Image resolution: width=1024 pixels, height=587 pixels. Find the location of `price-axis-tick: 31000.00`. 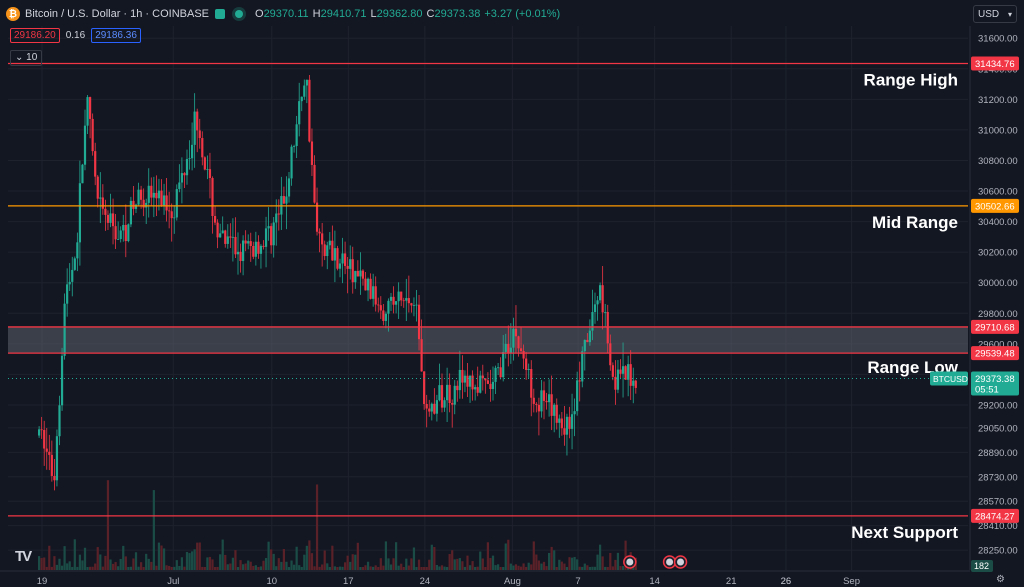

price-axis-tick: 31000.00 is located at coordinates (998, 130).